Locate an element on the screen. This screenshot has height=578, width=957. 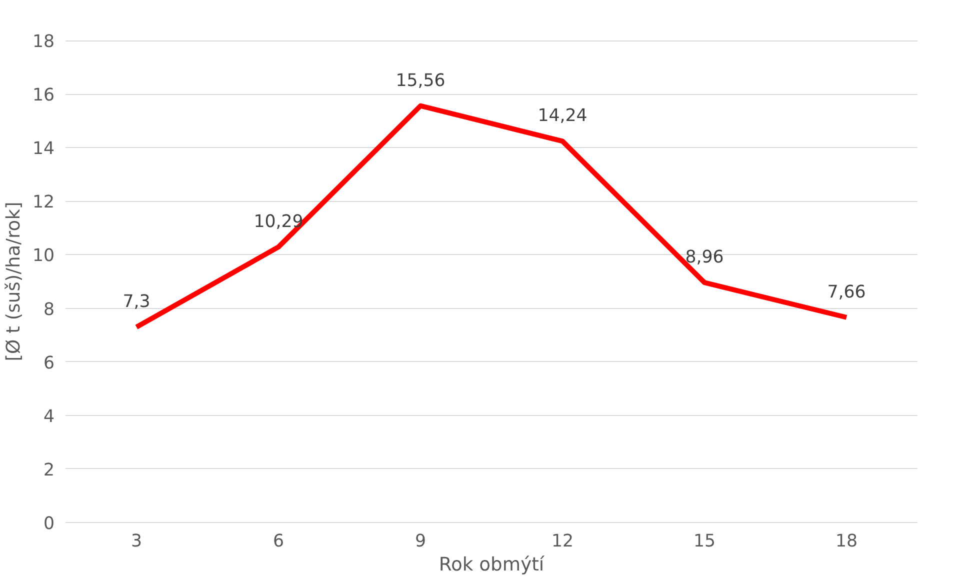
y-tick-label: 6 is located at coordinates (49, 363).